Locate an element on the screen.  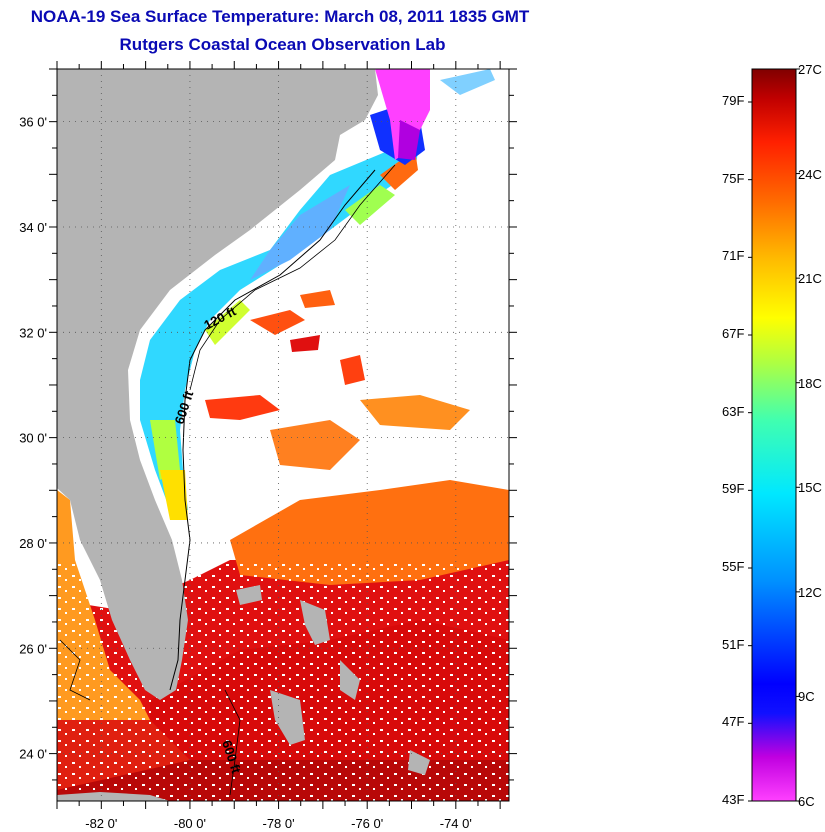
lat-label: 26 0' is located at coordinates (33, 648).